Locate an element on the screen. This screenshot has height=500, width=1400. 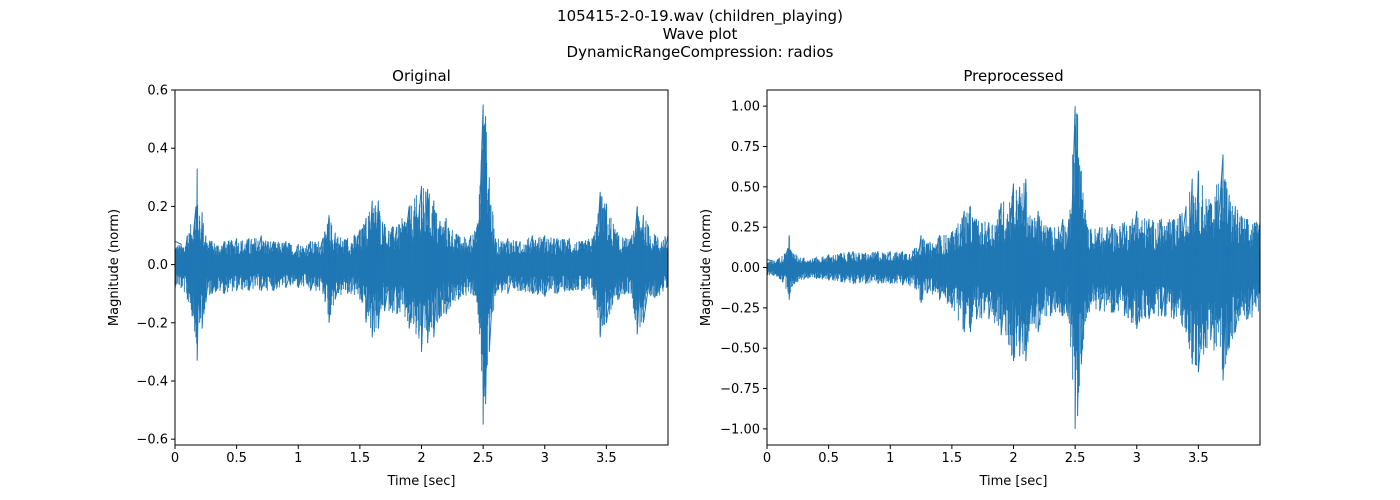
figure-title-line-2: Wave plot is located at coordinates (700, 34).